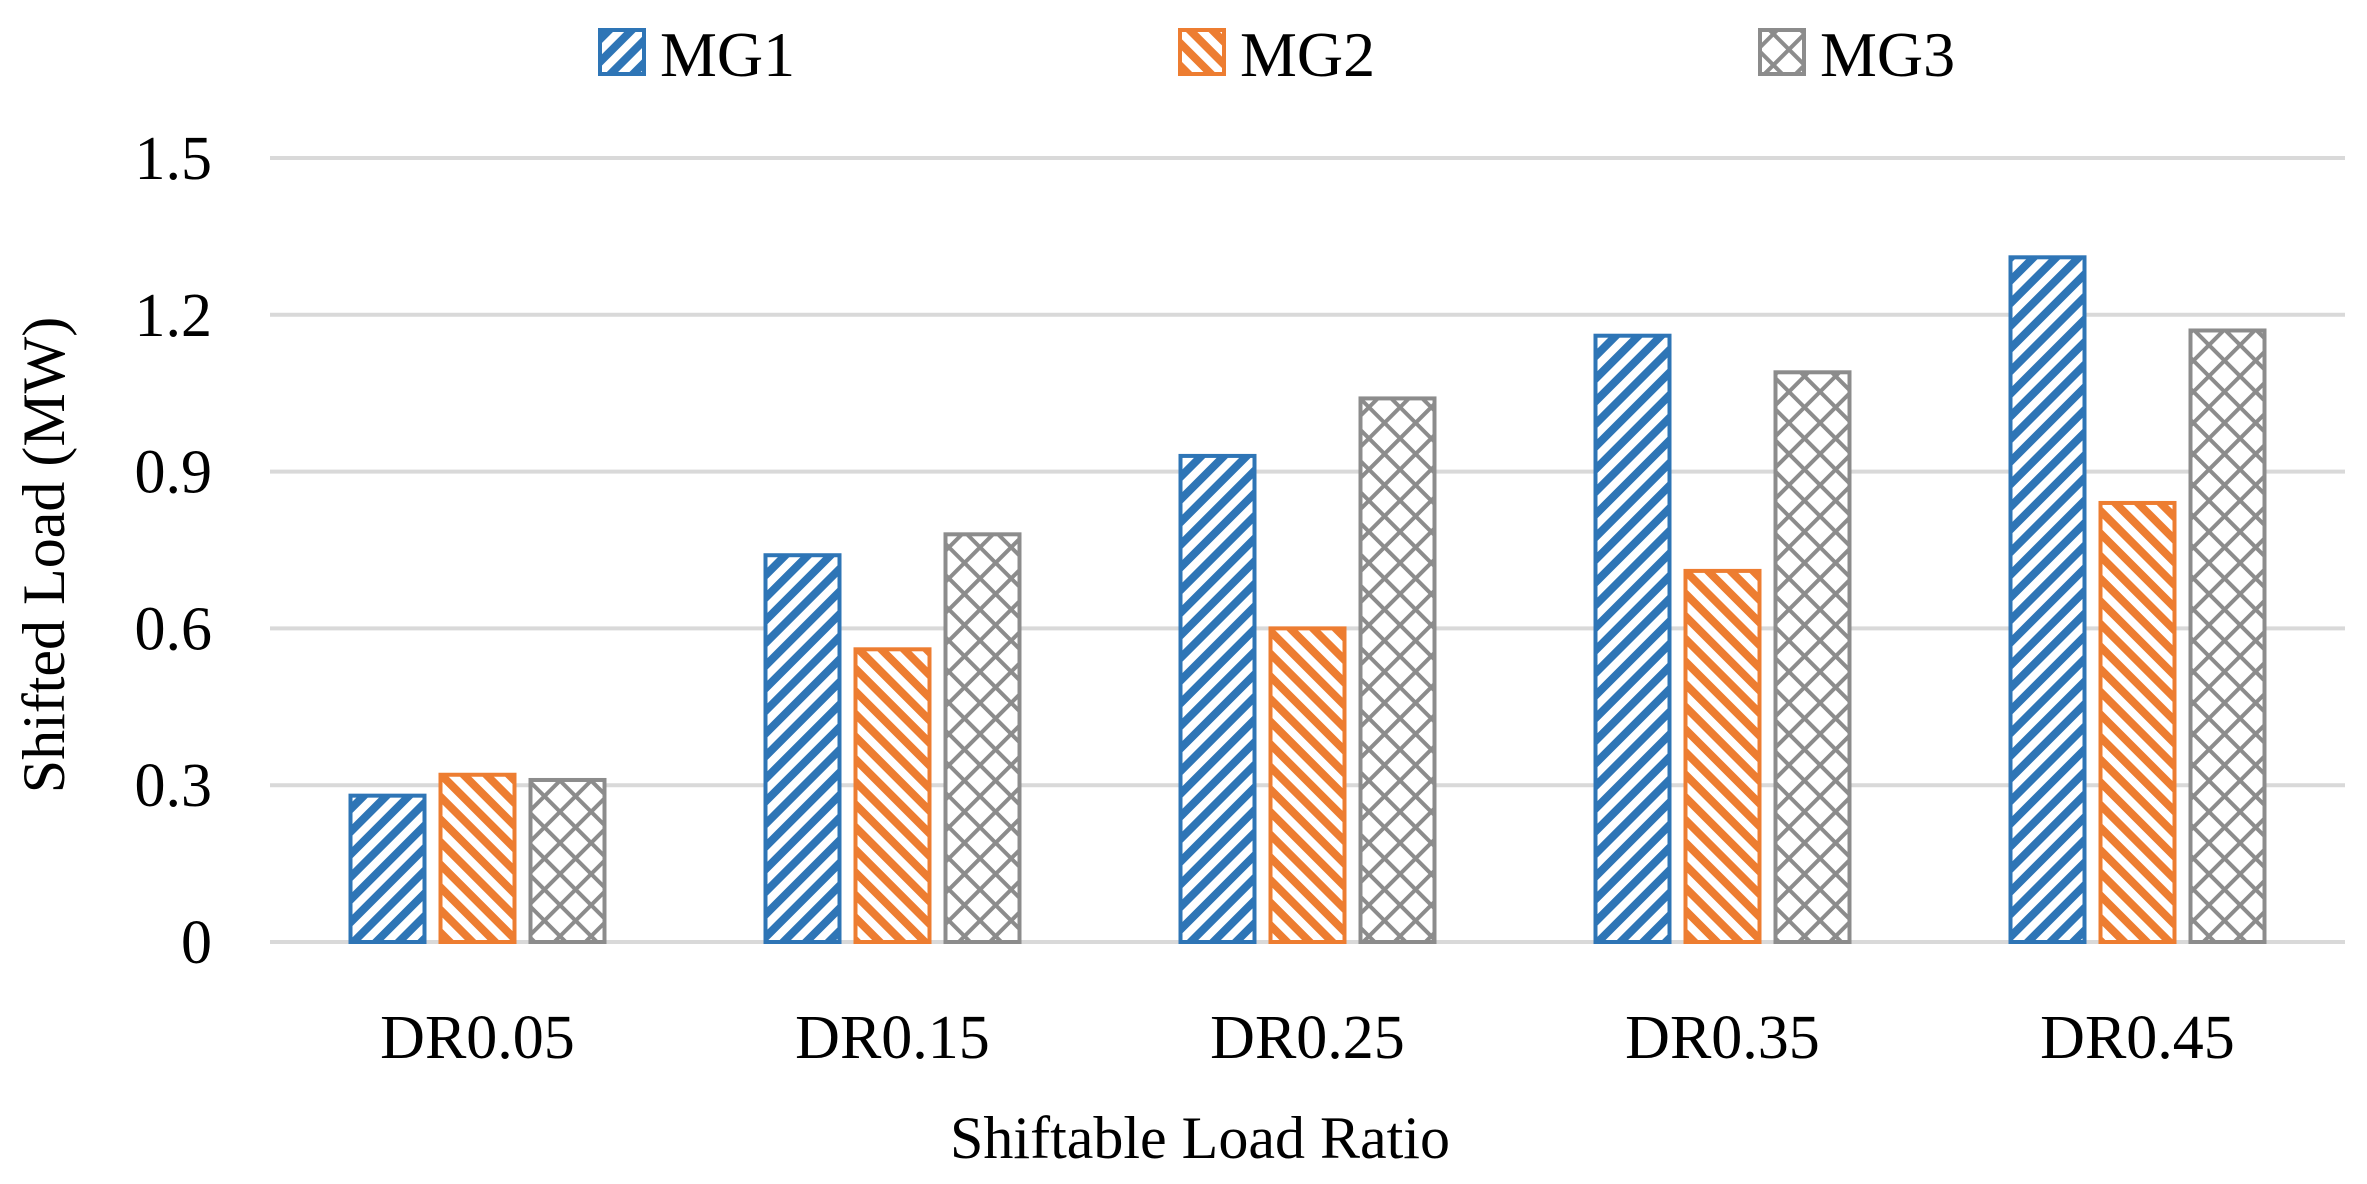 The height and width of the screenshot is (1184, 2367). What do you see at coordinates (727, 54) in the screenshot?
I see `legend-label-mg1: MG1` at bounding box center [727, 54].